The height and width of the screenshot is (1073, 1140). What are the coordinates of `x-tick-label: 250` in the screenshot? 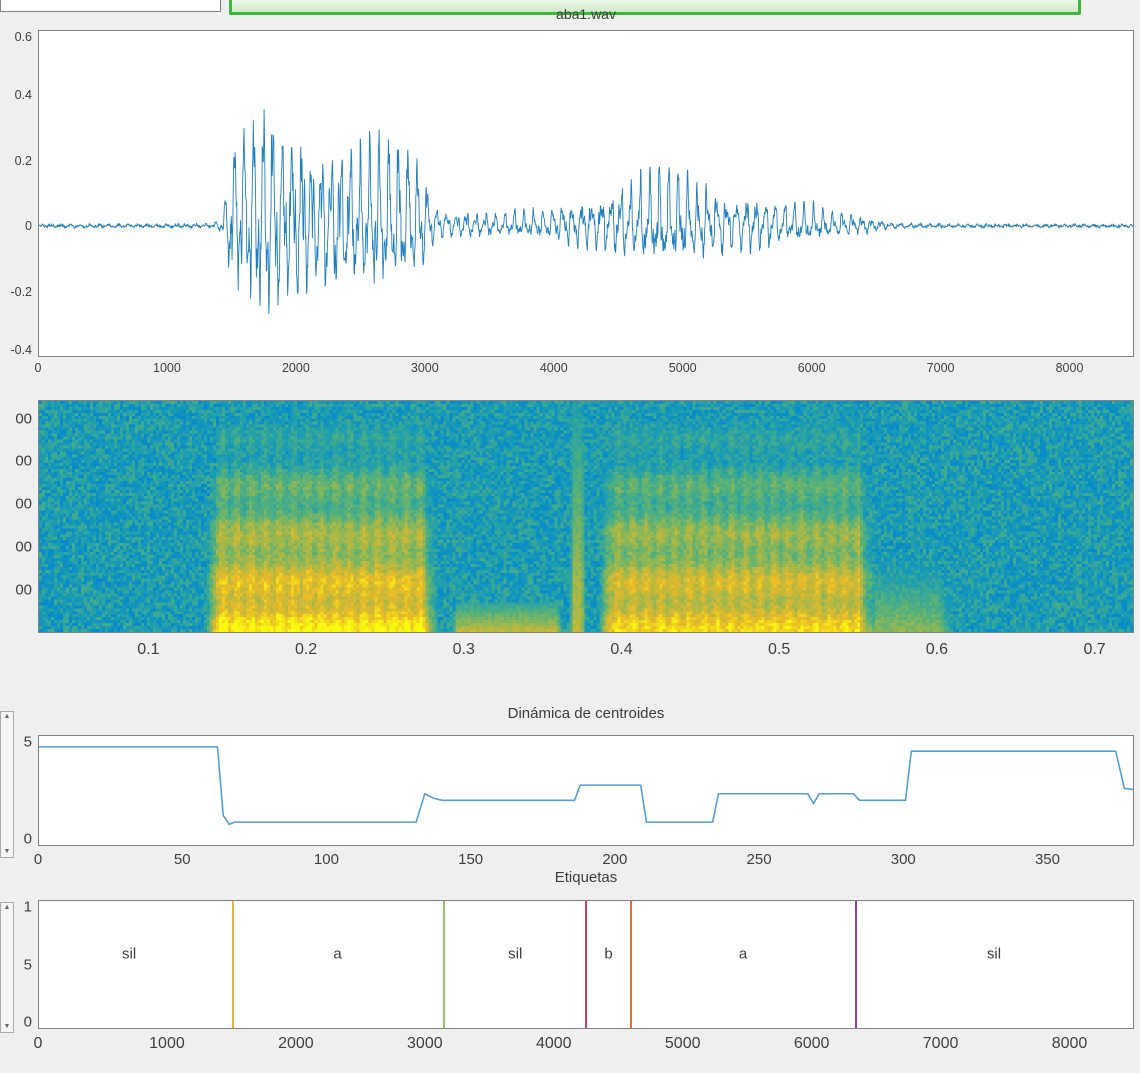 It's located at (759, 859).